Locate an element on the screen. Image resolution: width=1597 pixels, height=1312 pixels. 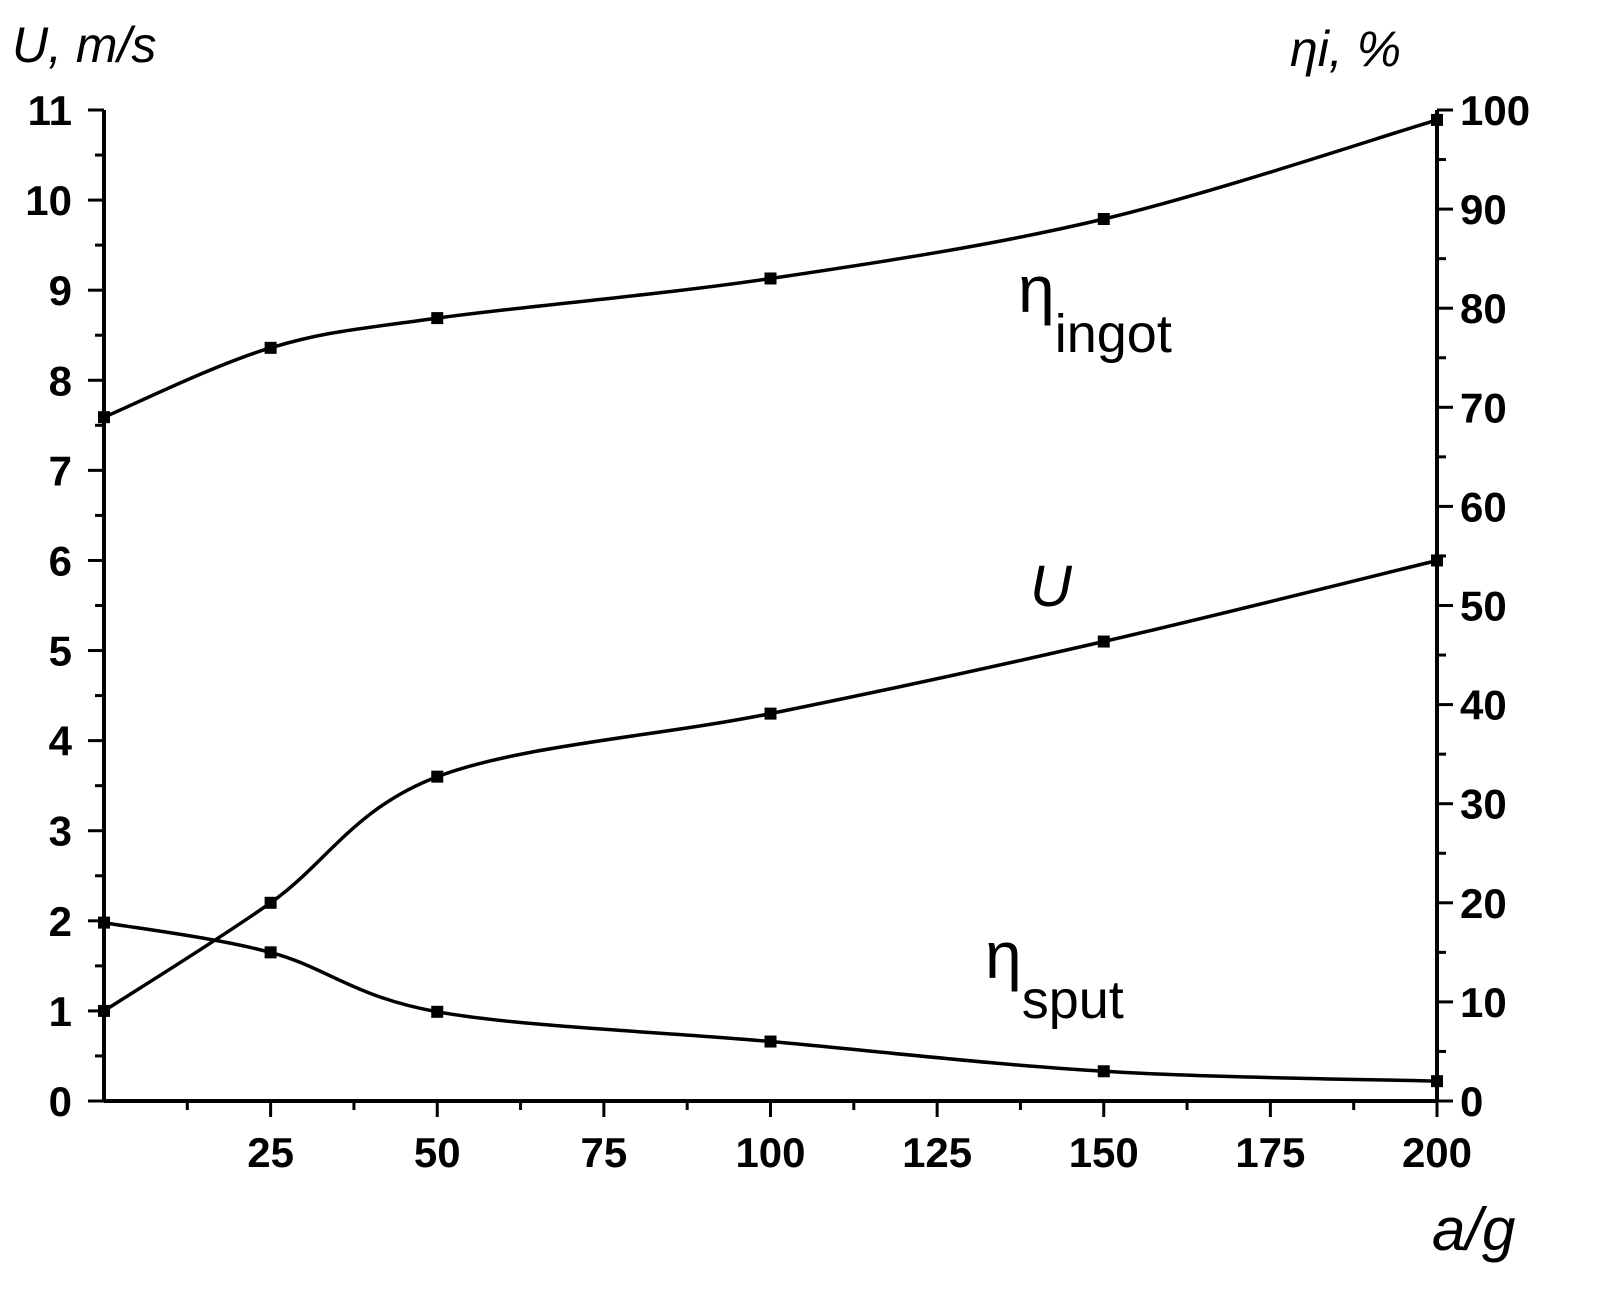
right-axis-title: ηi, % is located at coordinates (1345, 49).